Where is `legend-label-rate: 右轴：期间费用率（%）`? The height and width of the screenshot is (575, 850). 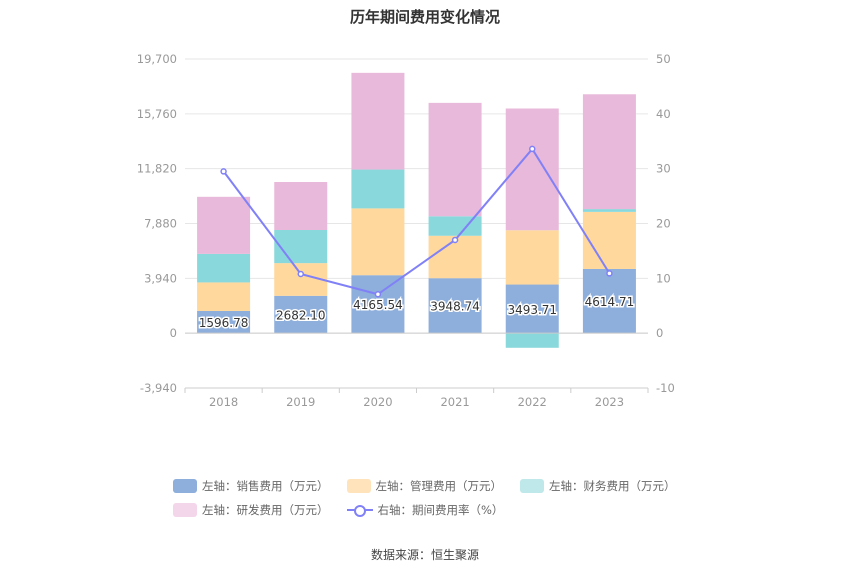
legend-label-rate: 右轴：期间费用率（%） is located at coordinates (440, 510).